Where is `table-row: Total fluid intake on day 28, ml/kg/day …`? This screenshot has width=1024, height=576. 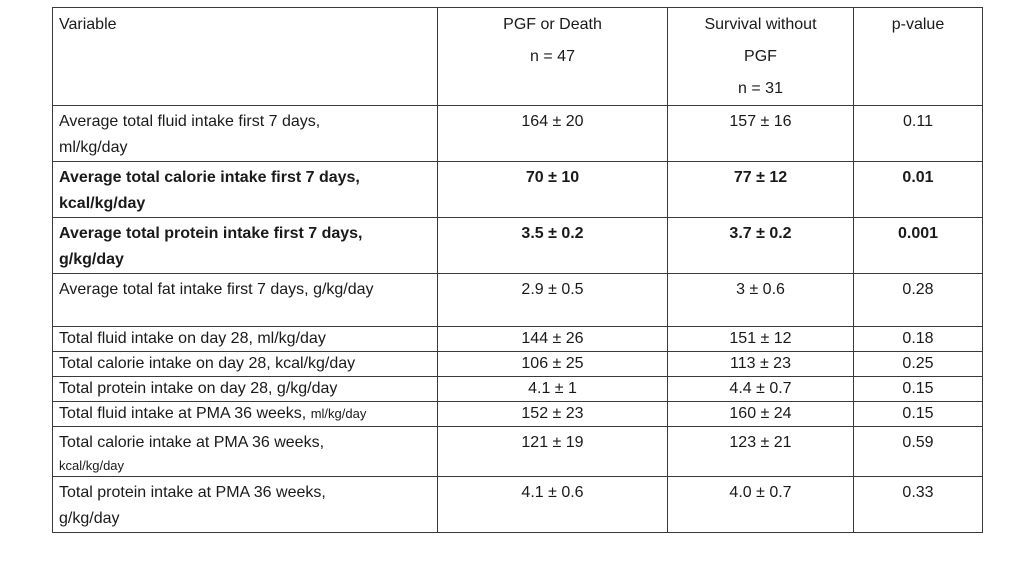 table-row: Total fluid intake on day 28, ml/kg/day … is located at coordinates (517, 339).